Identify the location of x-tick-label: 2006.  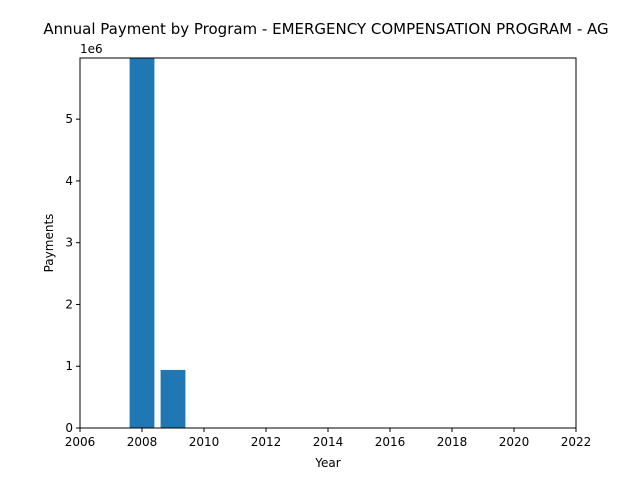
(80, 442).